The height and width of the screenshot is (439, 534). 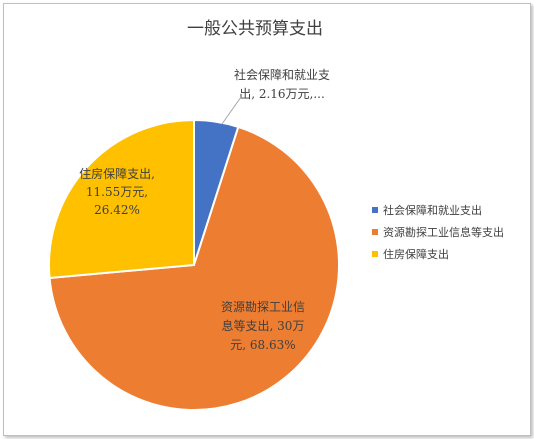 I want to click on legend-label-2: 资源勘探工业信息等支出, so click(x=443, y=232).